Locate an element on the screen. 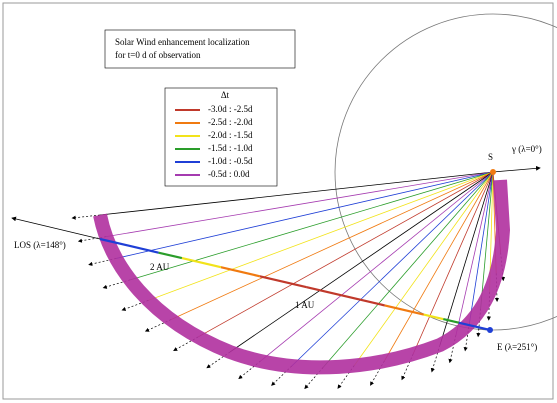  sun-label: S is located at coordinates (490, 157).